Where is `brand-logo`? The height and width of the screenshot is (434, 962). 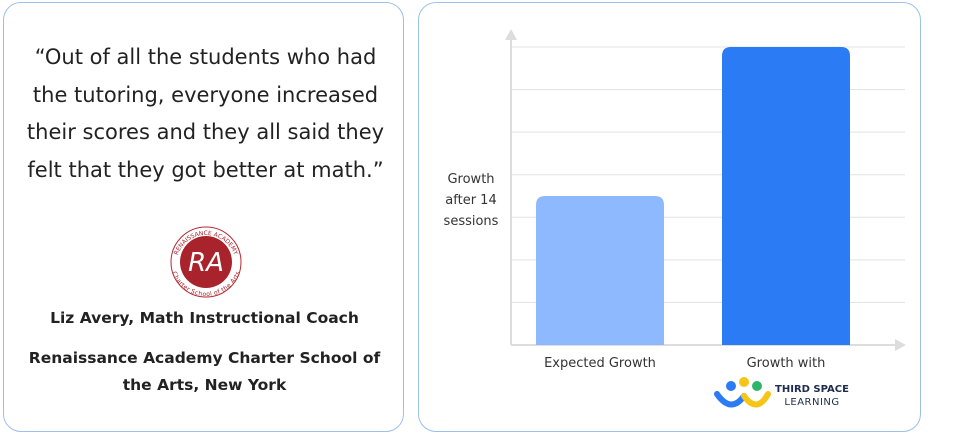
brand-logo is located at coordinates (742, 392).